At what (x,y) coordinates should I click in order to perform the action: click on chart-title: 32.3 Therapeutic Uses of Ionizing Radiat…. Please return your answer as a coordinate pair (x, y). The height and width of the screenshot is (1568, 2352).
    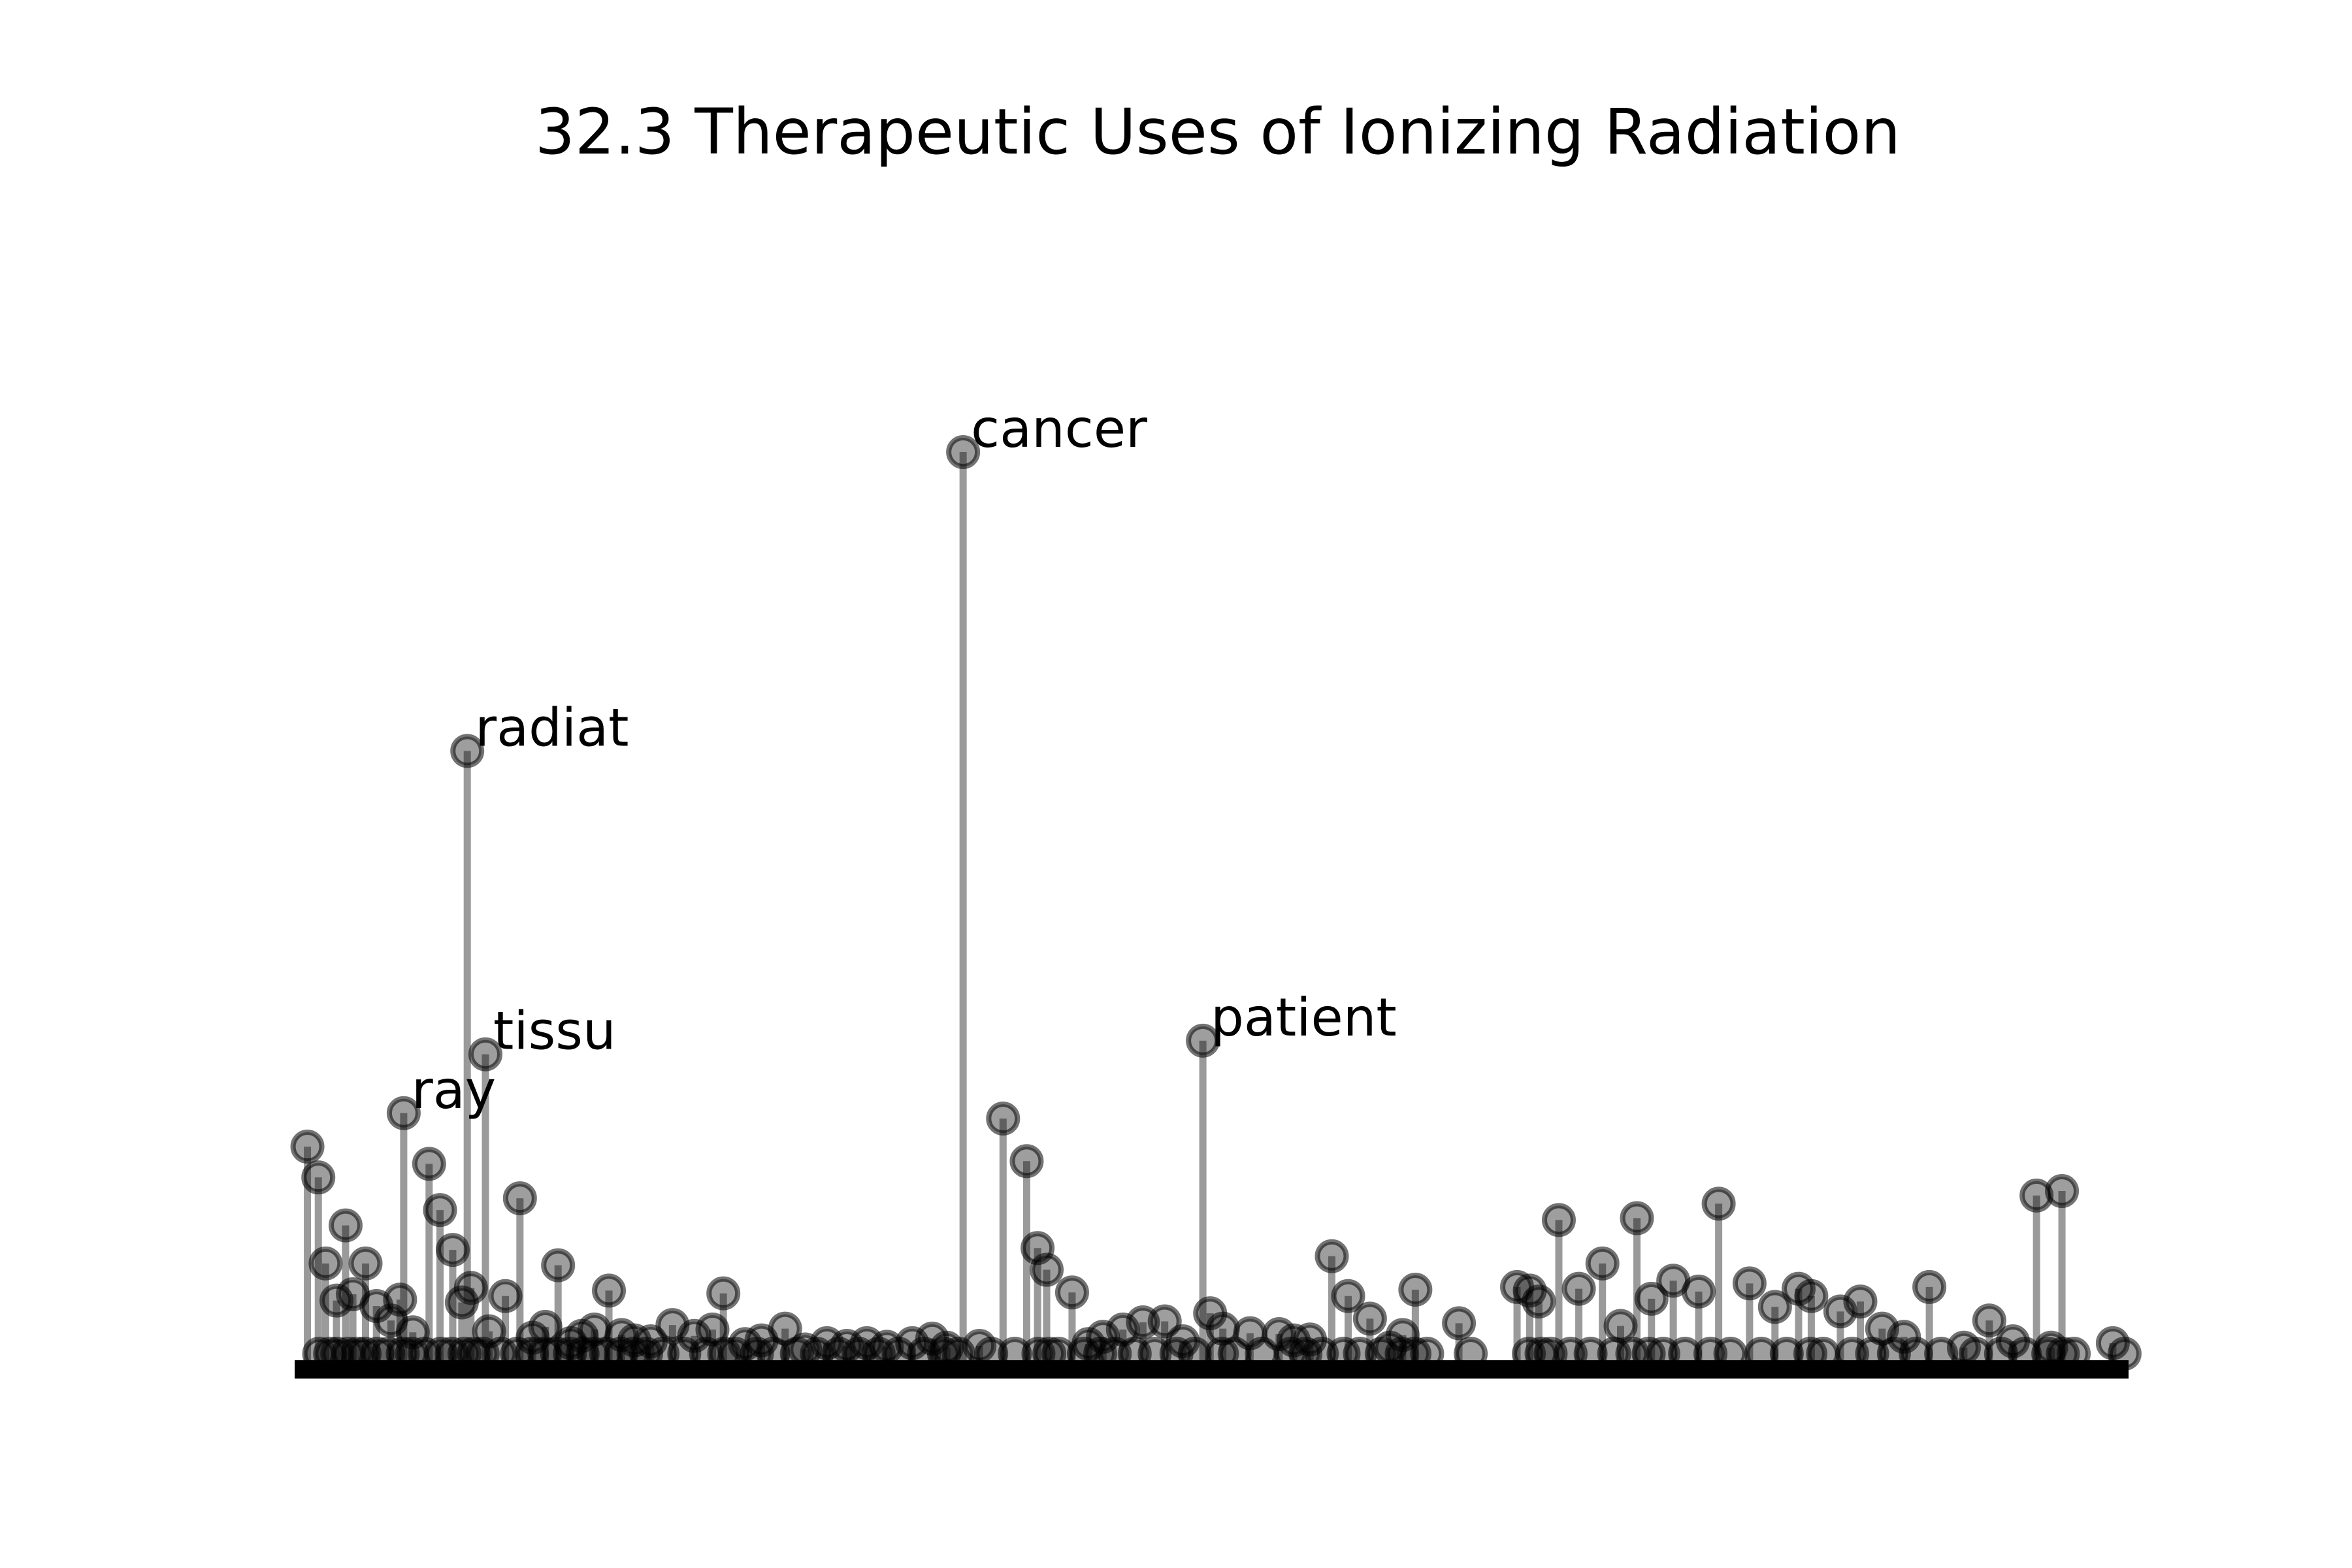
    Looking at the image, I should click on (1218, 132).